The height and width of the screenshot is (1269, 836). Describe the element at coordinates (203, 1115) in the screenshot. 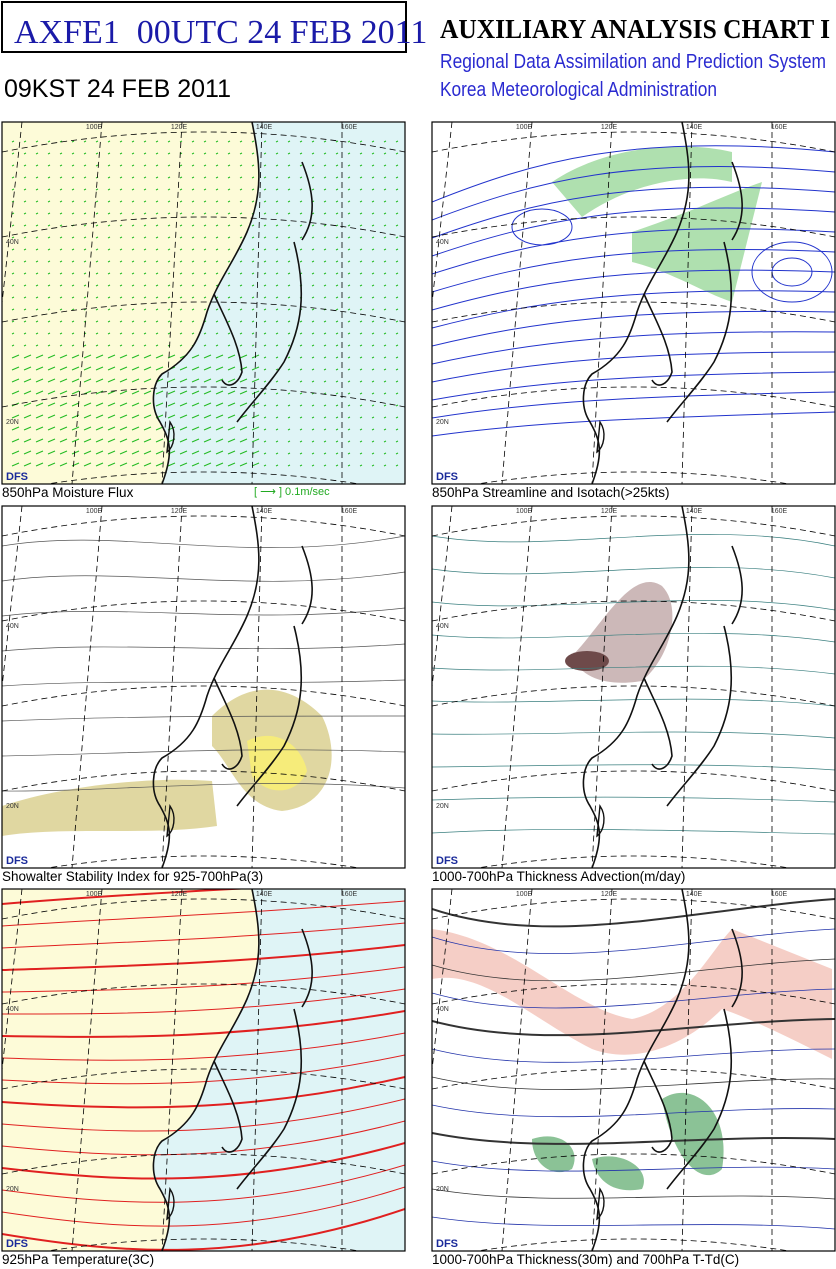

I see `isotherm` at that location.